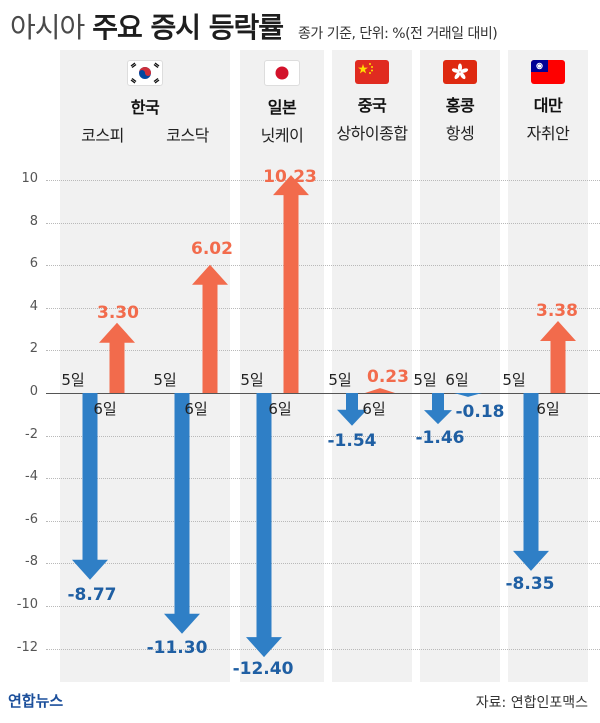 The image size is (600, 723). What do you see at coordinates (372, 72) in the screenshot?
I see `china-flag-icon` at bounding box center [372, 72].